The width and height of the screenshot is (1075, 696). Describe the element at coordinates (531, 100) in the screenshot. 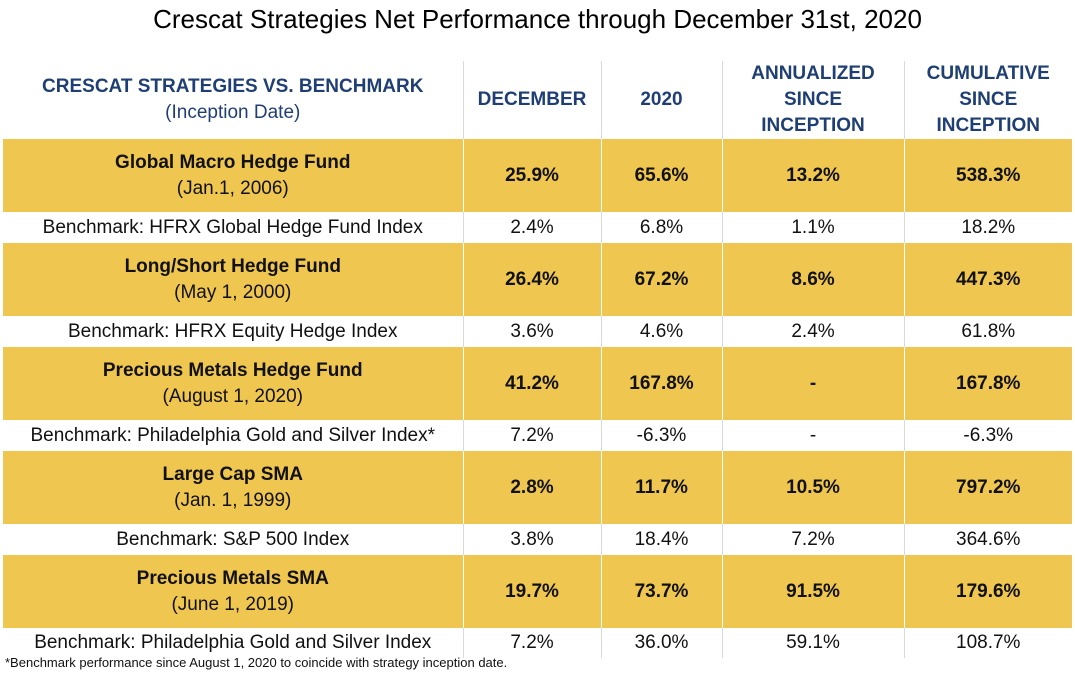

I see `header-december: DECEMBER` at that location.